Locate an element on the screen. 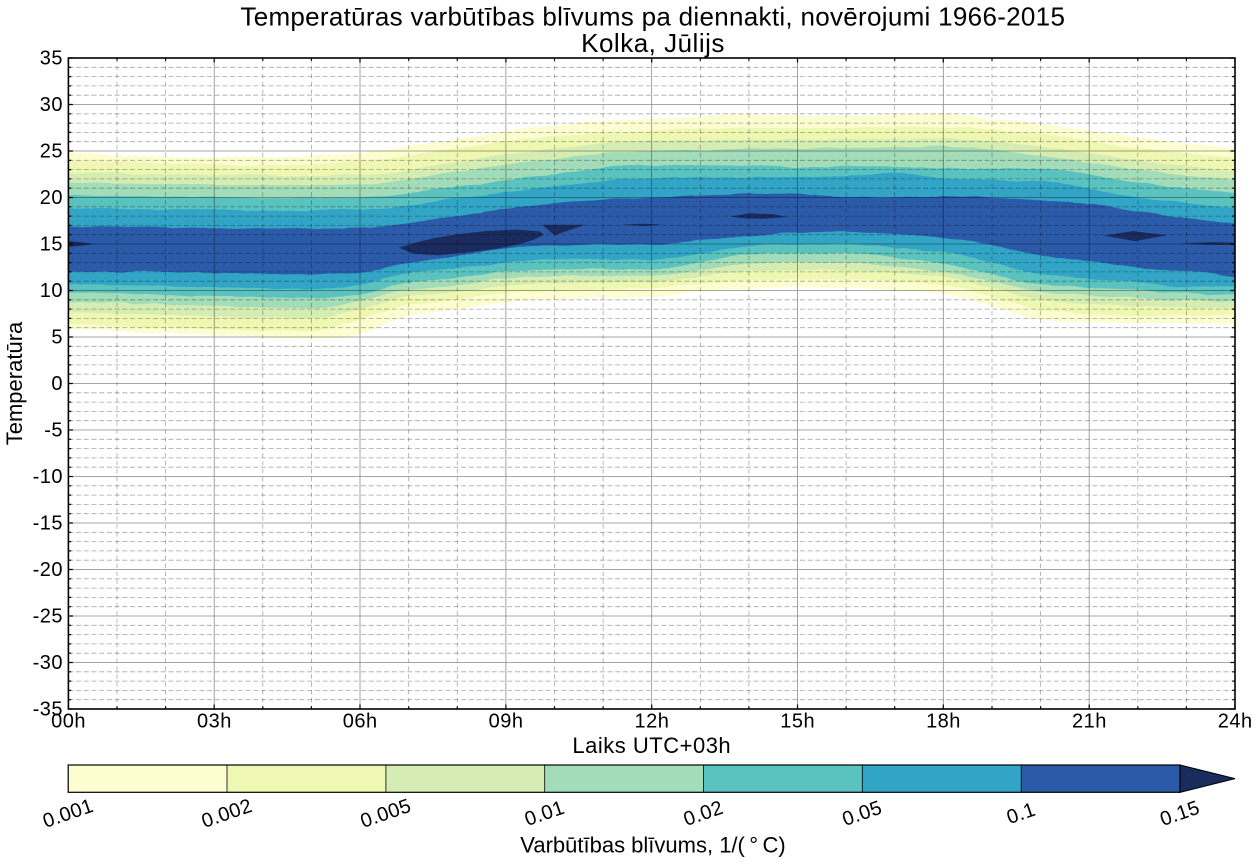 This screenshot has width=1260, height=868. svg-text: 20 is located at coordinates (51, 198).